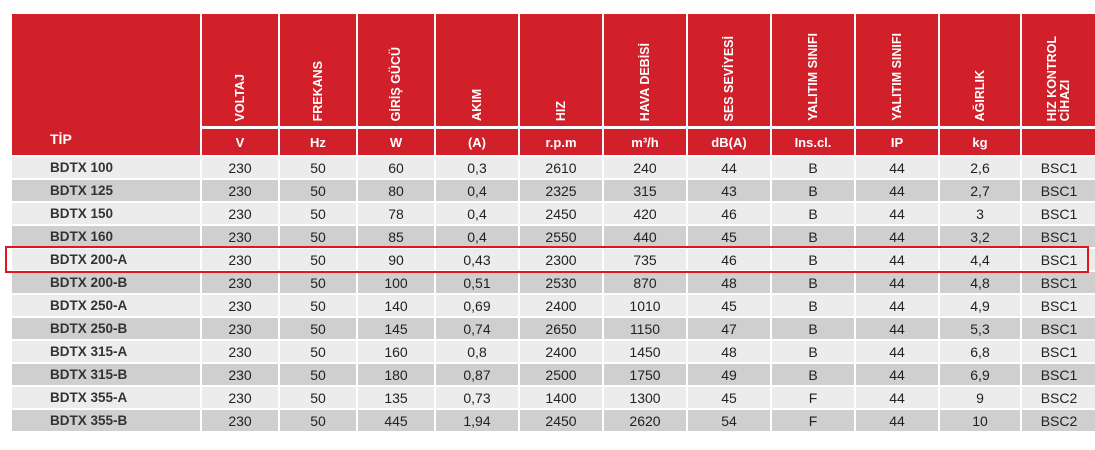 The image size is (1095, 450). Describe the element at coordinates (396, 305) in the screenshot. I see `table-cell: 140` at that location.